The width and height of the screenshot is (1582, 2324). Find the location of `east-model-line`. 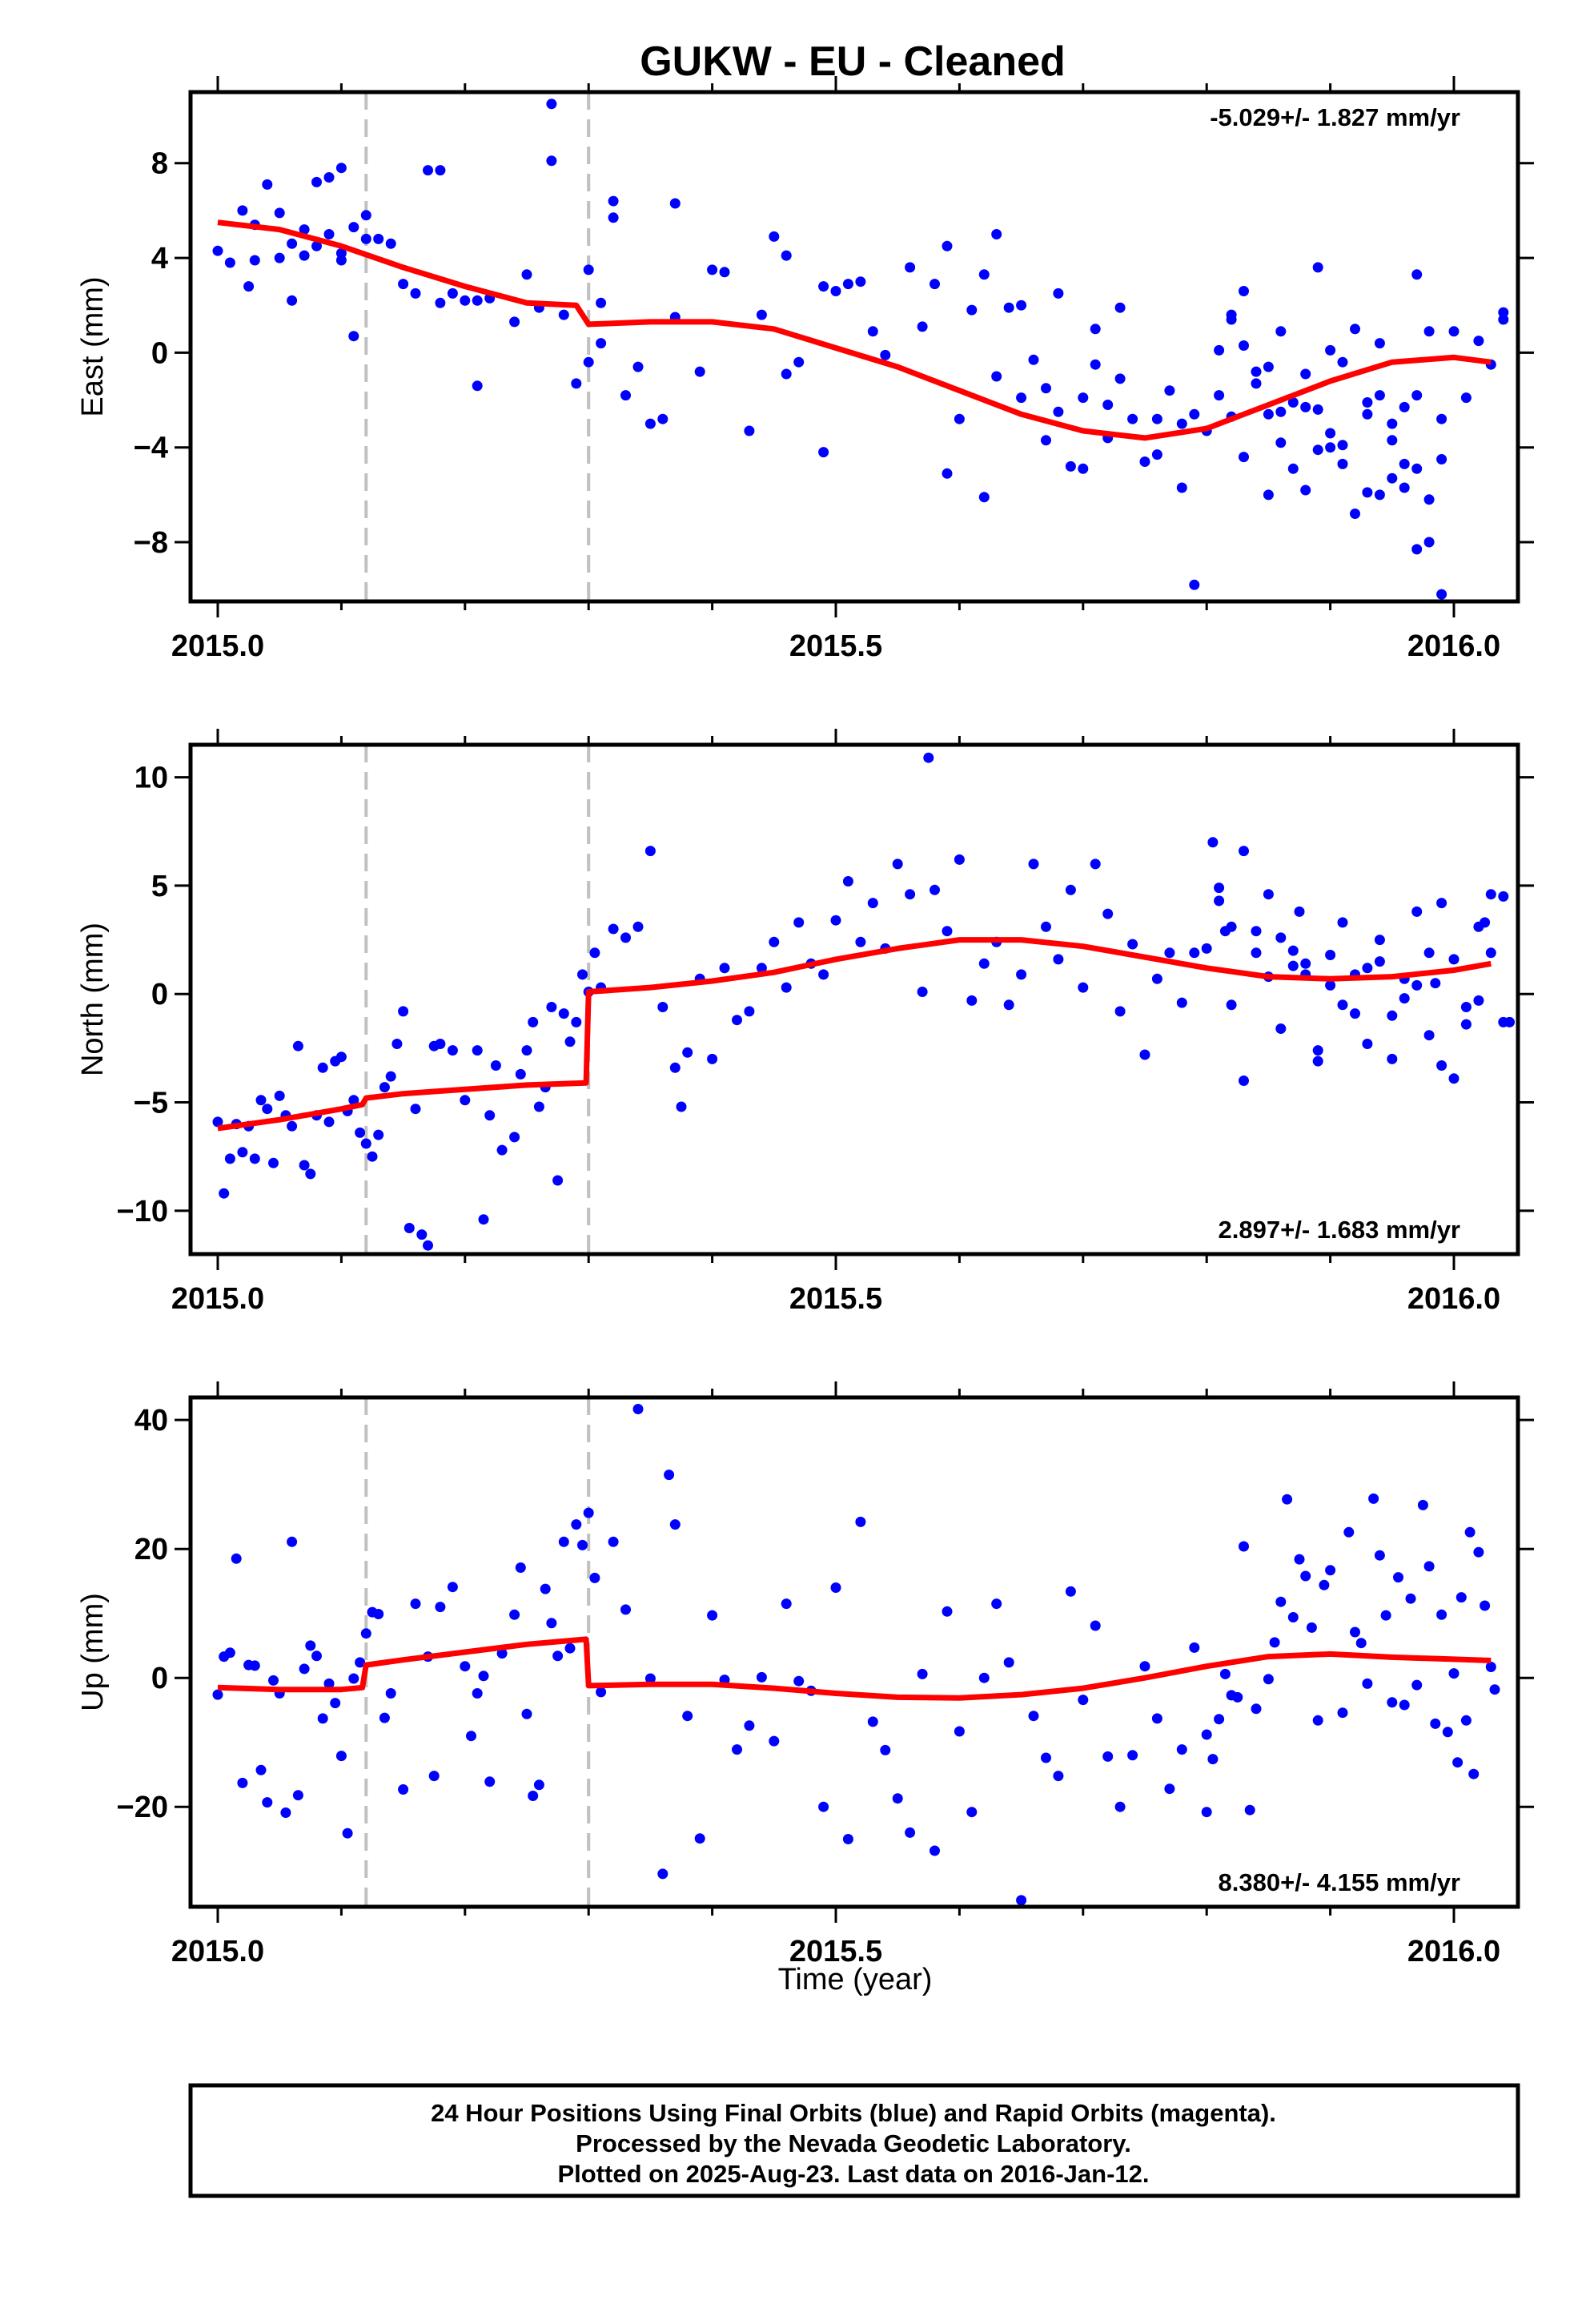

east-model-line is located at coordinates (854, 330).